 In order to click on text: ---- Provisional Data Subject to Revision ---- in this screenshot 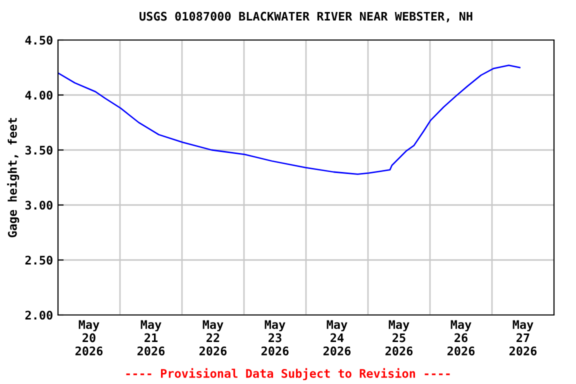, I will do `click(288, 374)`.